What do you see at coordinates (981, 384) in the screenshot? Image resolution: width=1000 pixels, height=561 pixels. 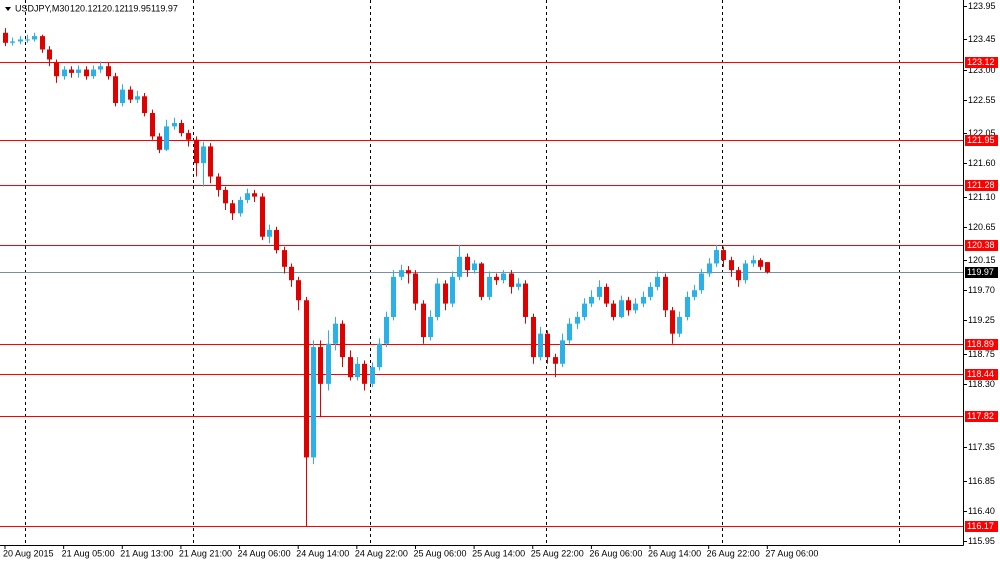 I see `y-tick-label: 118.30` at bounding box center [981, 384].